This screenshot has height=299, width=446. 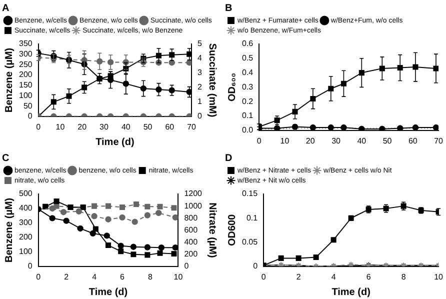 I want to click on y-tick-label: 0.4, so click(x=248, y=73).